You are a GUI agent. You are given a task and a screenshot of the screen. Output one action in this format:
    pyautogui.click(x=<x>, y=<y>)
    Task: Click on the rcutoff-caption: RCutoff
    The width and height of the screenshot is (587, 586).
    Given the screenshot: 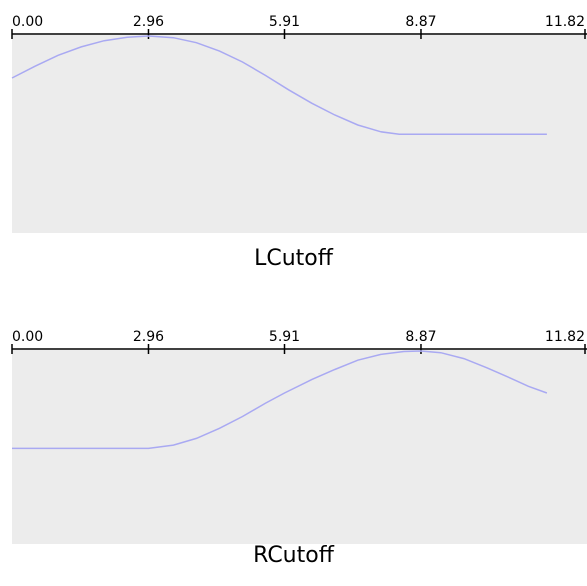 What is the action you would take?
    pyautogui.click(x=293, y=555)
    